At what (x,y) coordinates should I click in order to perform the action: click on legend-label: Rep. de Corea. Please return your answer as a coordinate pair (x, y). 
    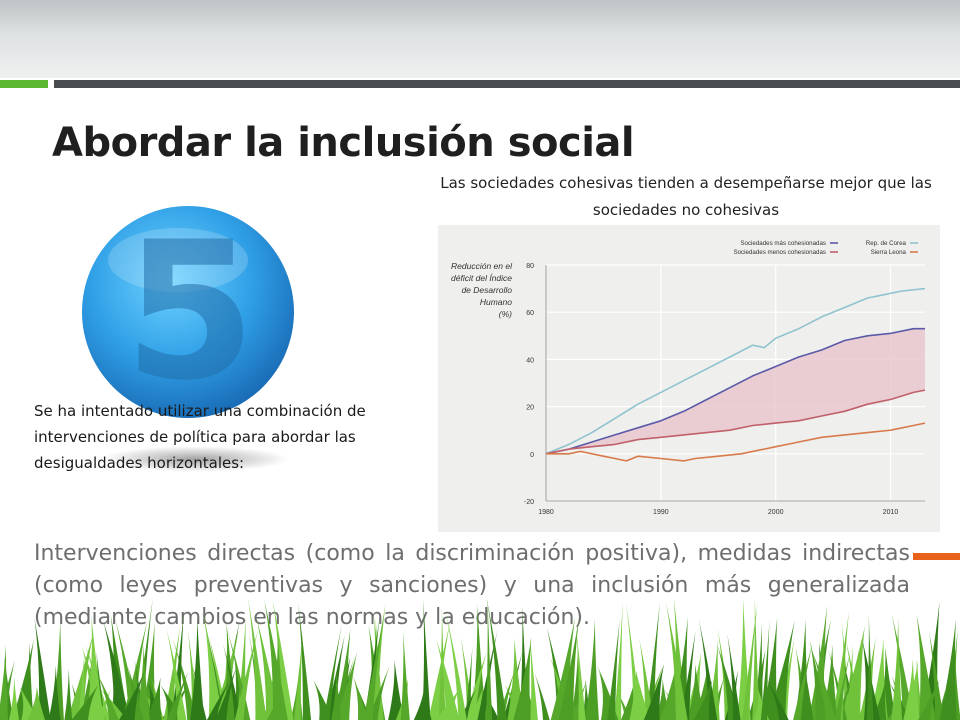
    Looking at the image, I should click on (886, 243).